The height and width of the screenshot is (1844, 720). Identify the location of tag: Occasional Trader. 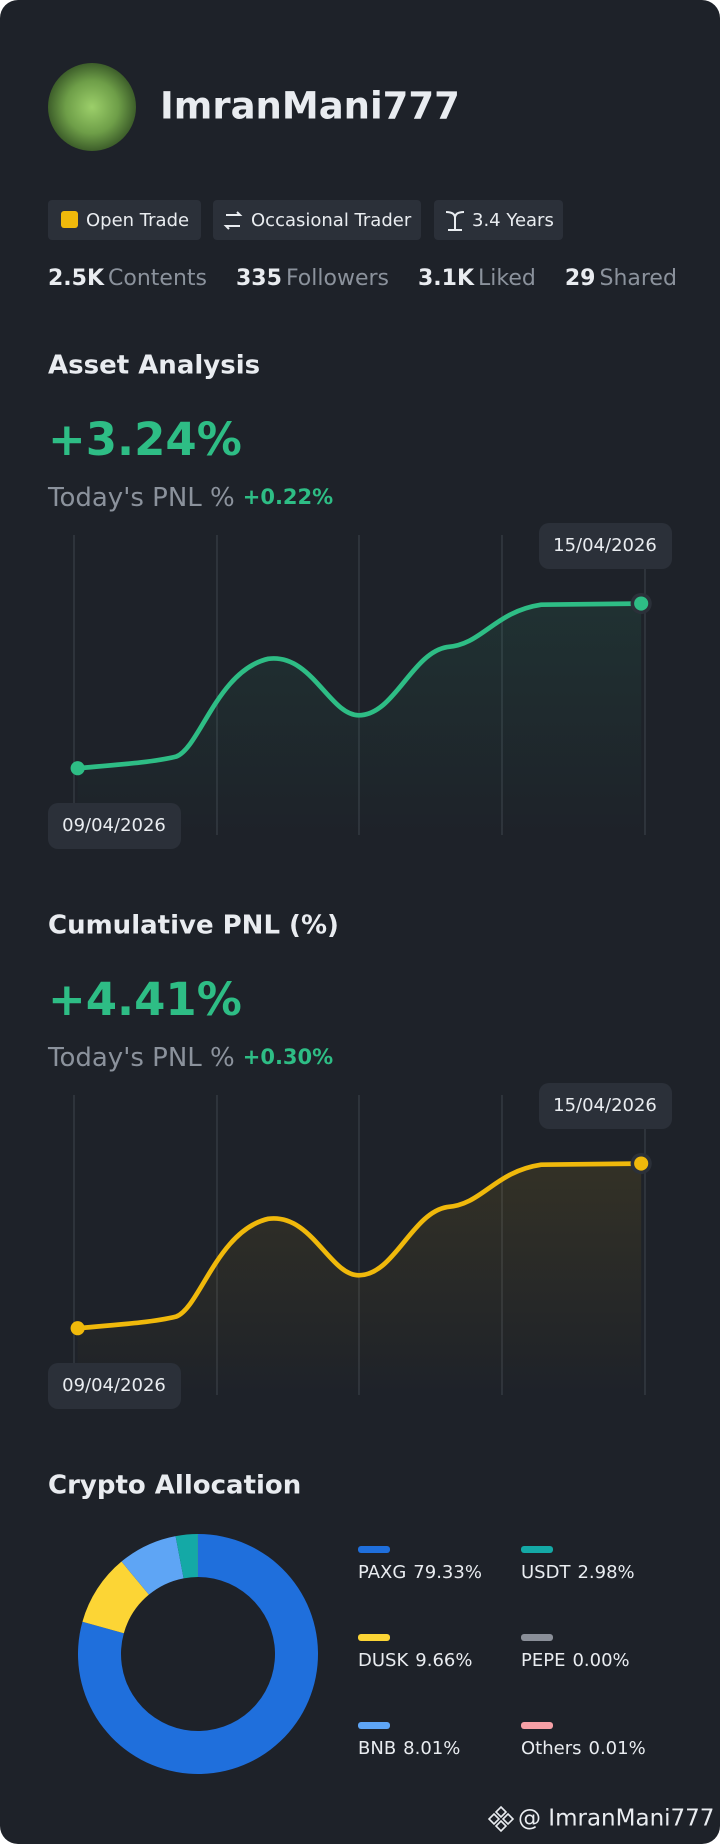
(331, 220).